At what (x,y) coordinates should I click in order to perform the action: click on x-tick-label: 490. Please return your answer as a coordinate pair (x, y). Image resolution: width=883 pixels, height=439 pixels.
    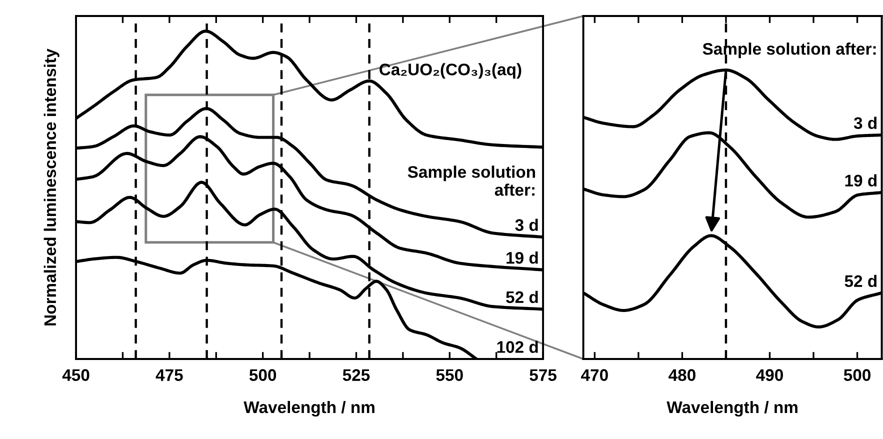
    Looking at the image, I should click on (769, 375).